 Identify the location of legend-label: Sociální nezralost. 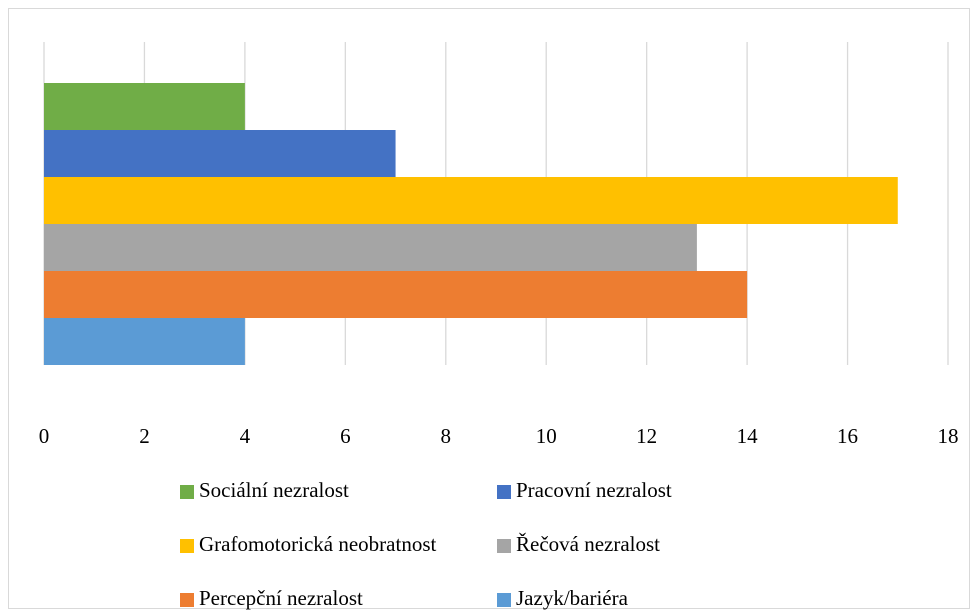
(274, 490).